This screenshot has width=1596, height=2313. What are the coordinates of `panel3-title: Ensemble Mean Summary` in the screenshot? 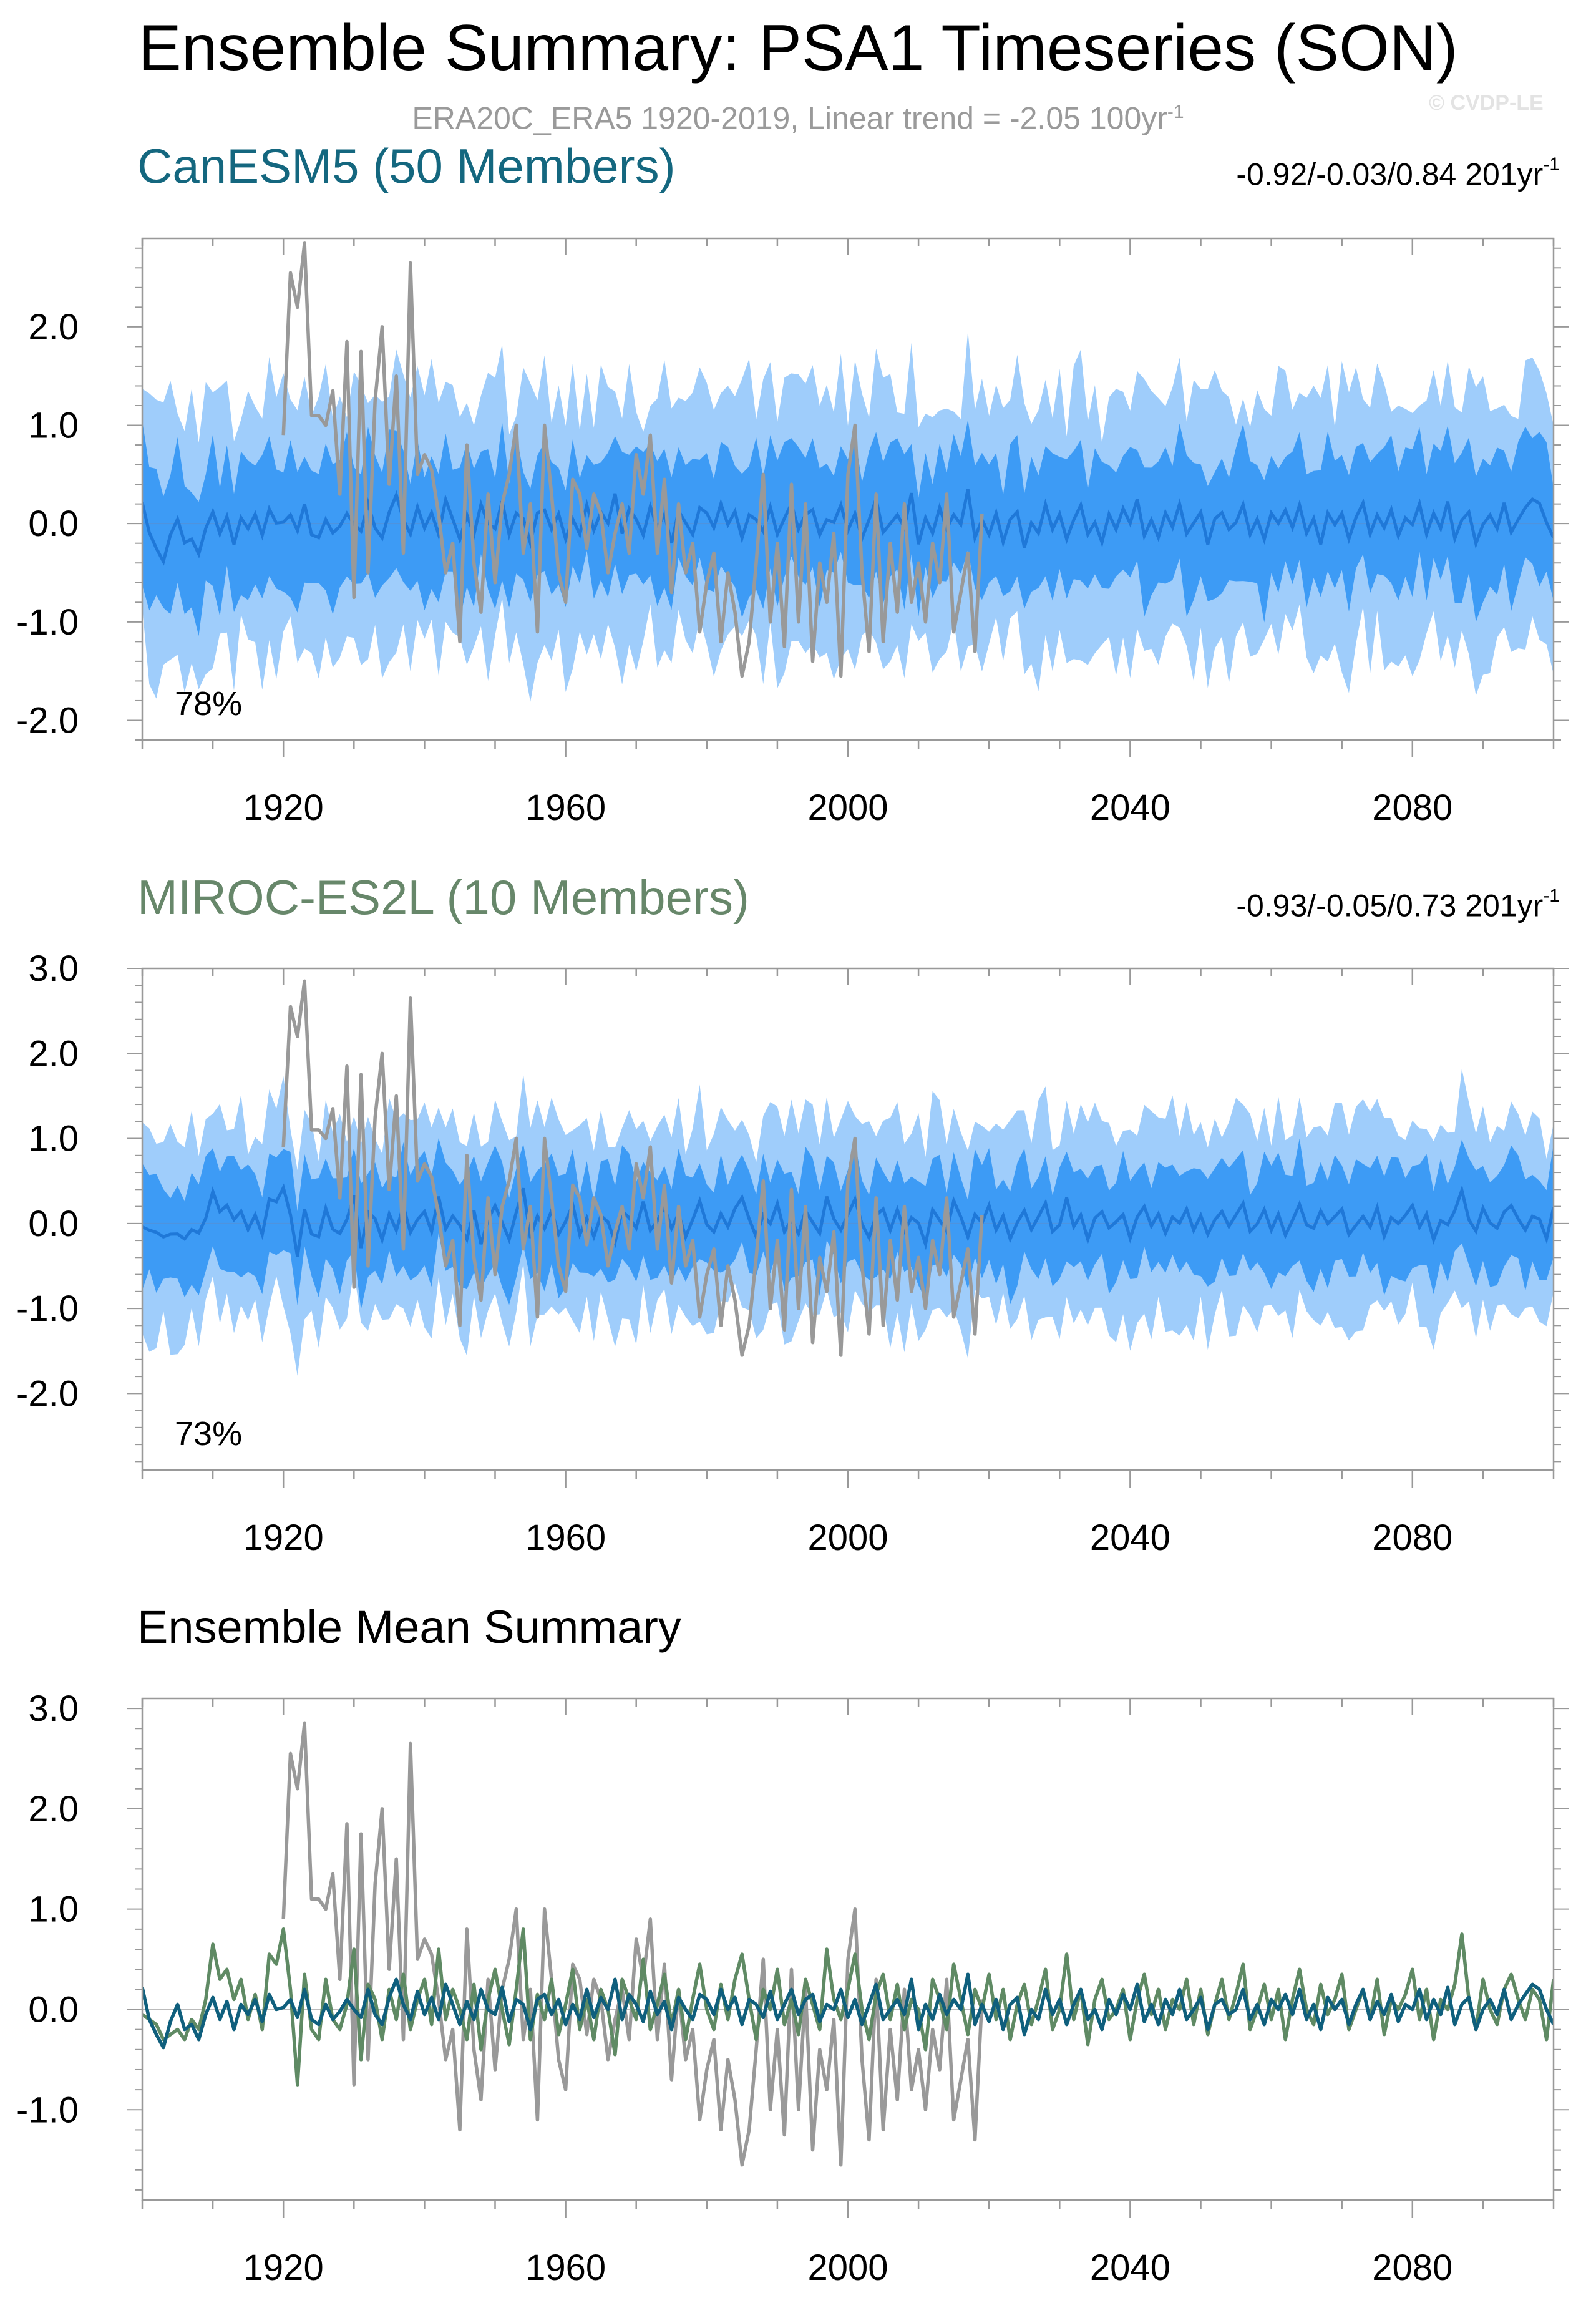 It's located at (409, 1627).